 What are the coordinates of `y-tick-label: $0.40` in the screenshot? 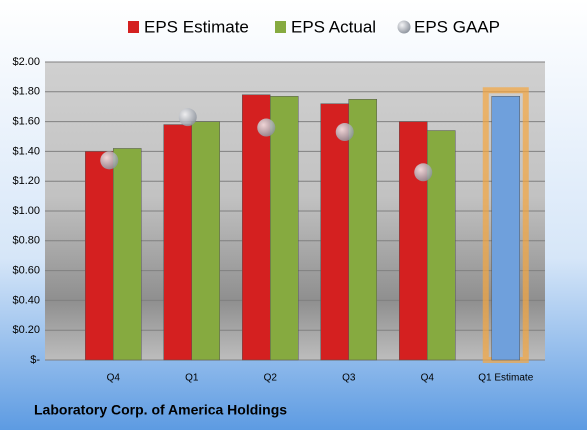 It's located at (26, 300).